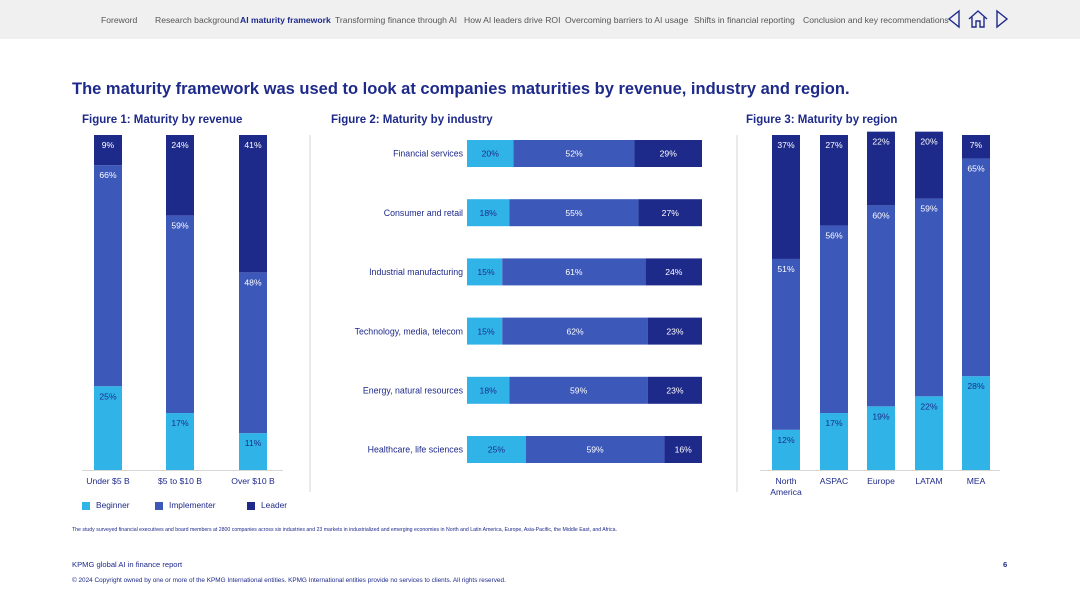 This screenshot has width=1080, height=607. Describe the element at coordinates (108, 145) in the screenshot. I see `data-label-leader-under-5-b: 9%` at that location.